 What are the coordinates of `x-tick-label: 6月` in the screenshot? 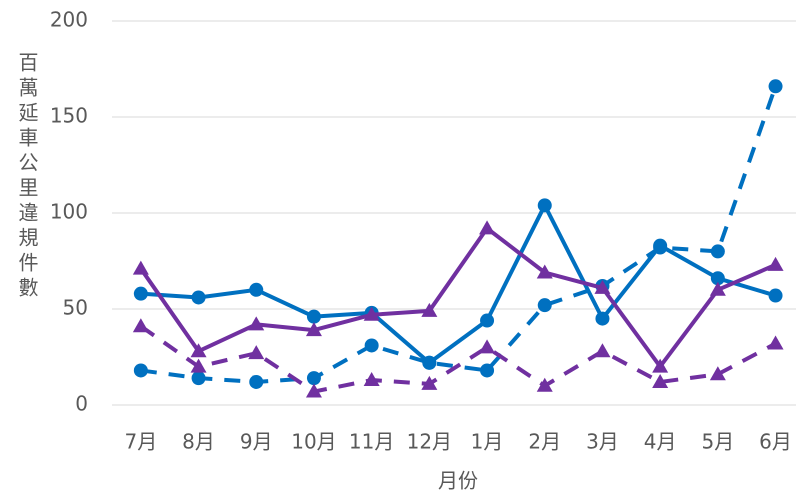 It's located at (775, 442).